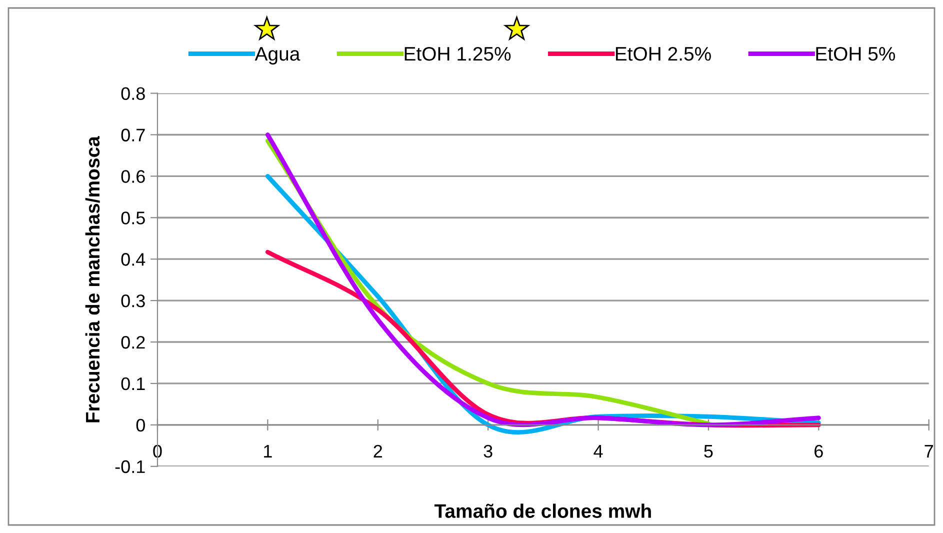 This screenshot has height=533, width=943. What do you see at coordinates (268, 451) in the screenshot?
I see `x-tick-label: 1` at bounding box center [268, 451].